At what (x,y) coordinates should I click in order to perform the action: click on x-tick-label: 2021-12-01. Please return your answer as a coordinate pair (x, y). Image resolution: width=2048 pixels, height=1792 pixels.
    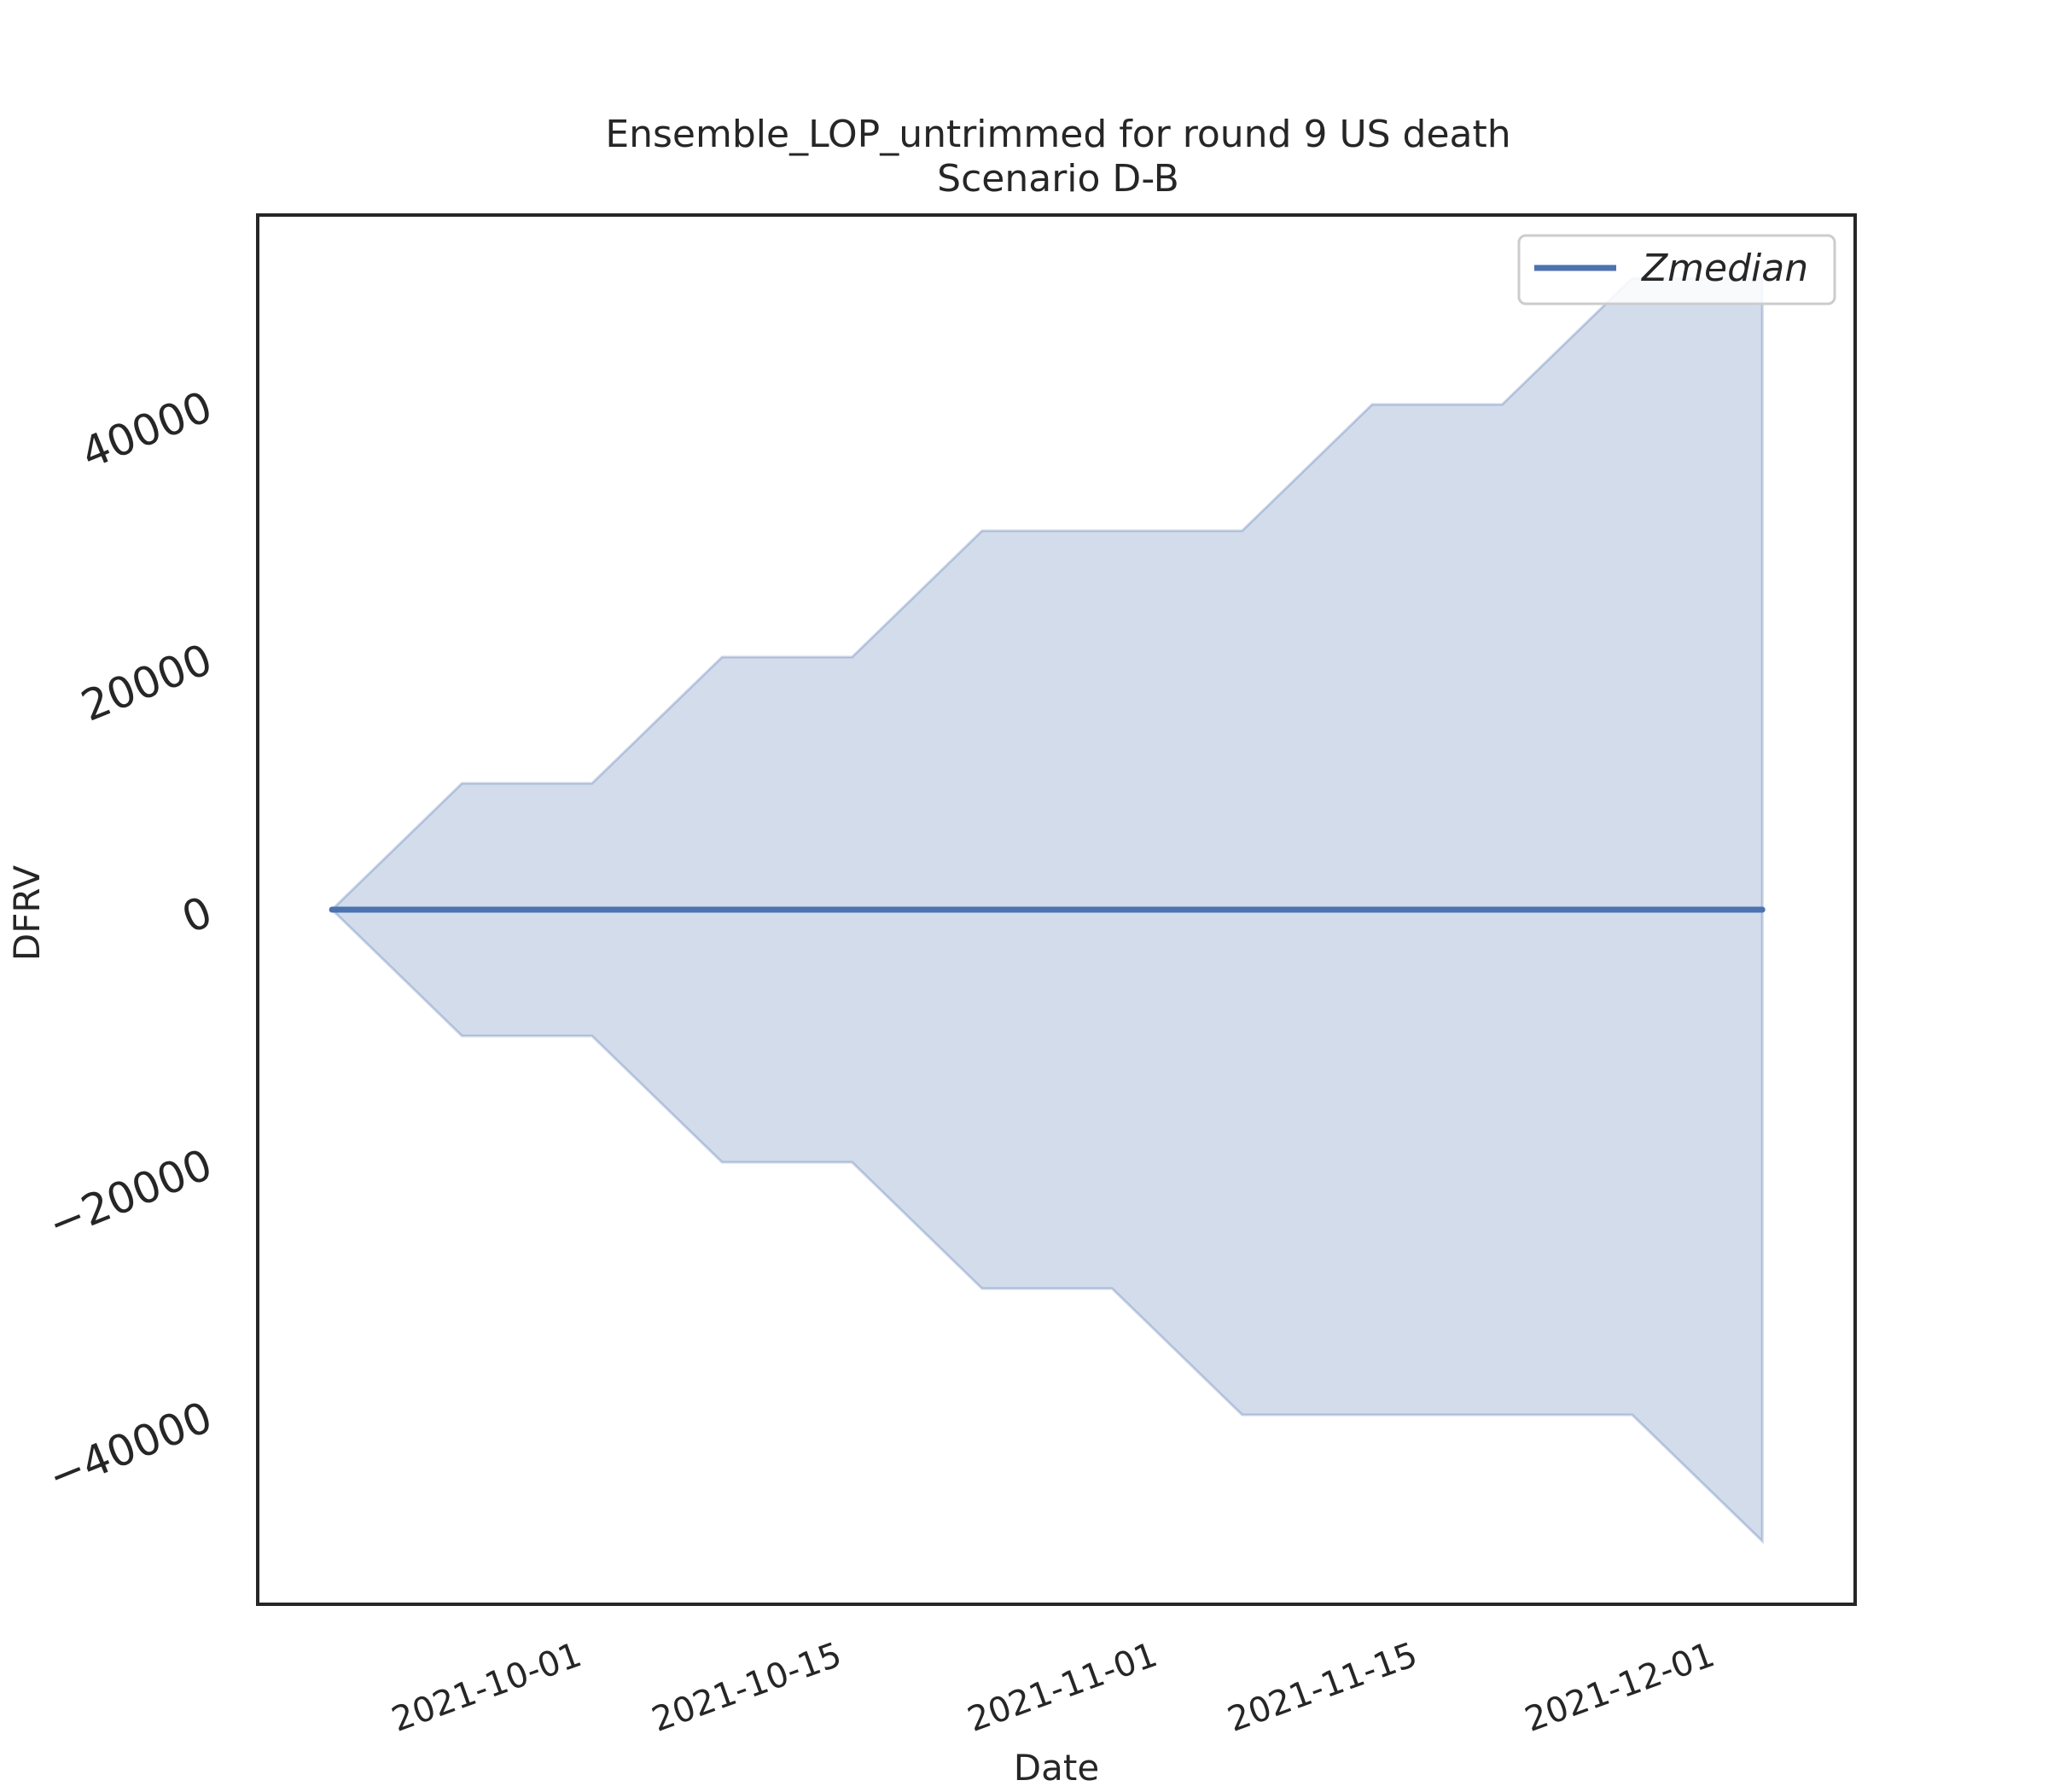
    Looking at the image, I should click on (1619, 1687).